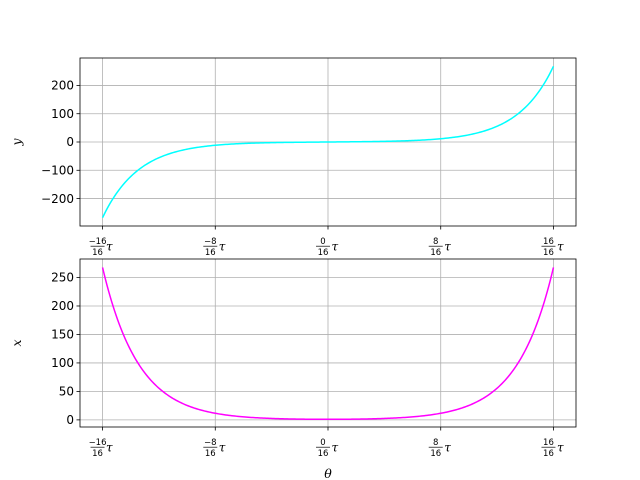 The width and height of the screenshot is (640, 480). Describe the element at coordinates (66, 392) in the screenshot. I see `y-tick-label: 50` at that location.